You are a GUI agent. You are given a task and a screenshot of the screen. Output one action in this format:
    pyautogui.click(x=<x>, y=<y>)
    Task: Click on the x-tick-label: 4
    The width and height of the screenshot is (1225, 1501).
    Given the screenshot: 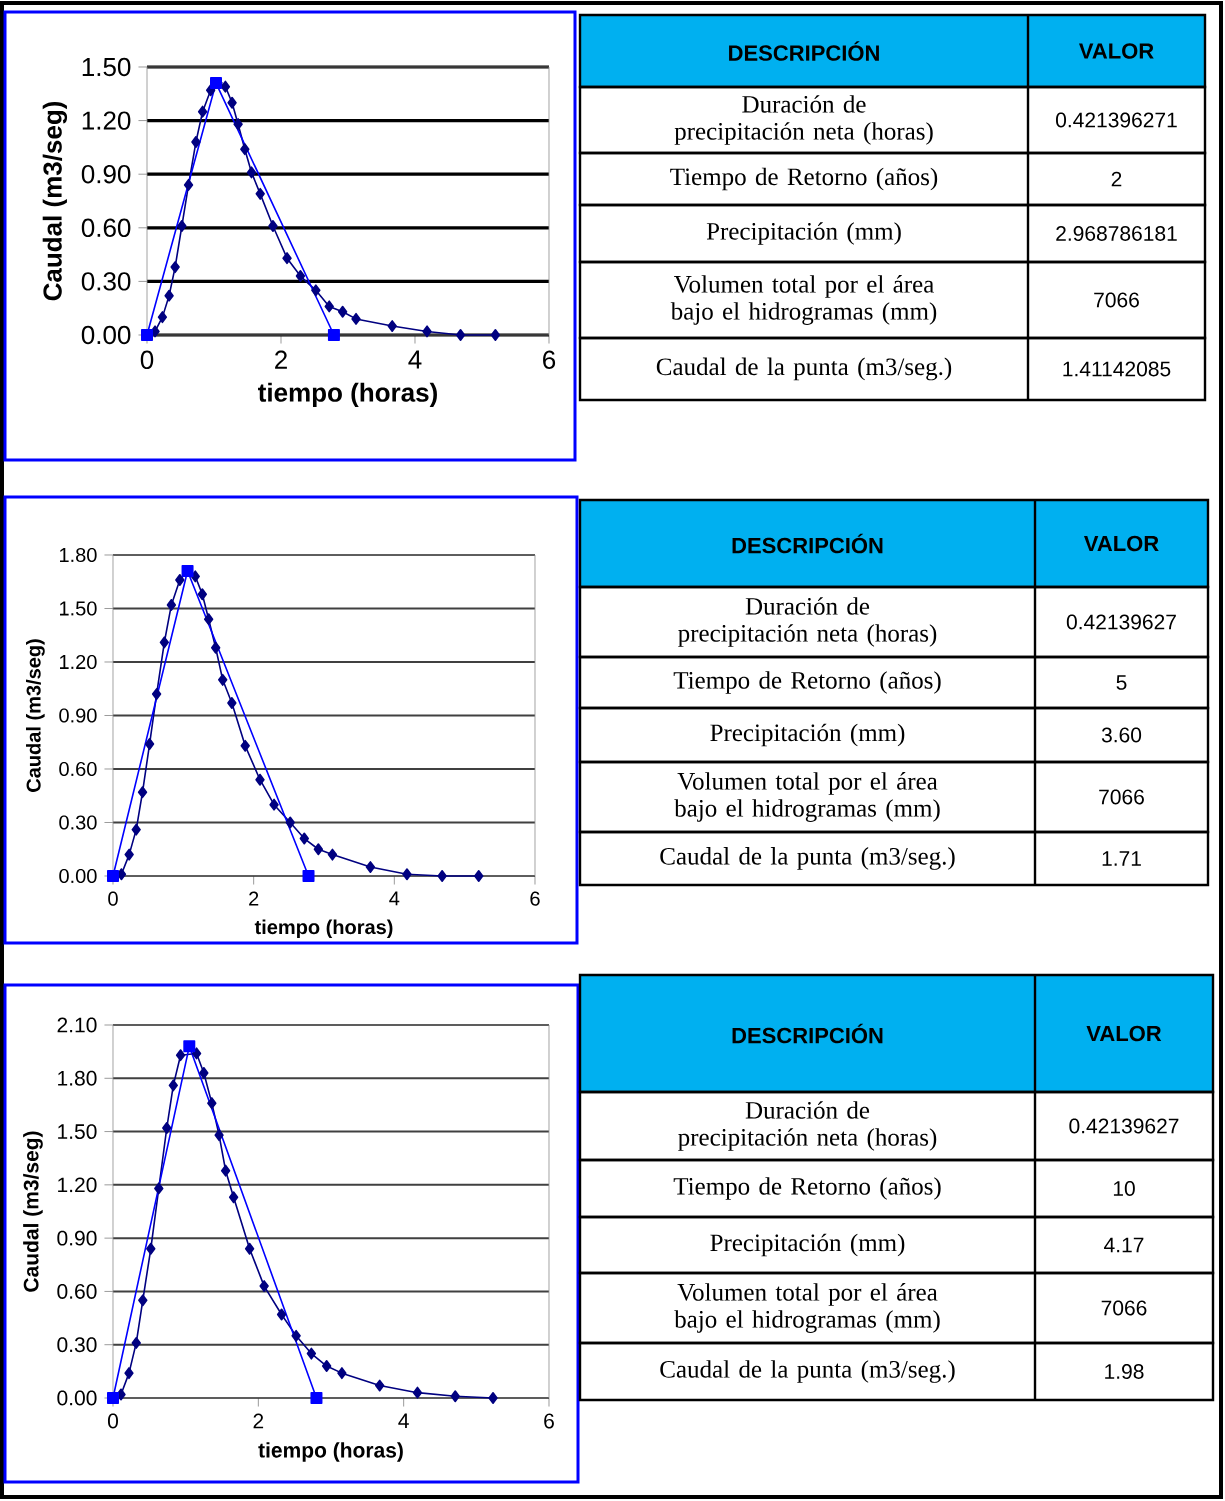 What is the action you would take?
    pyautogui.click(x=403, y=1421)
    